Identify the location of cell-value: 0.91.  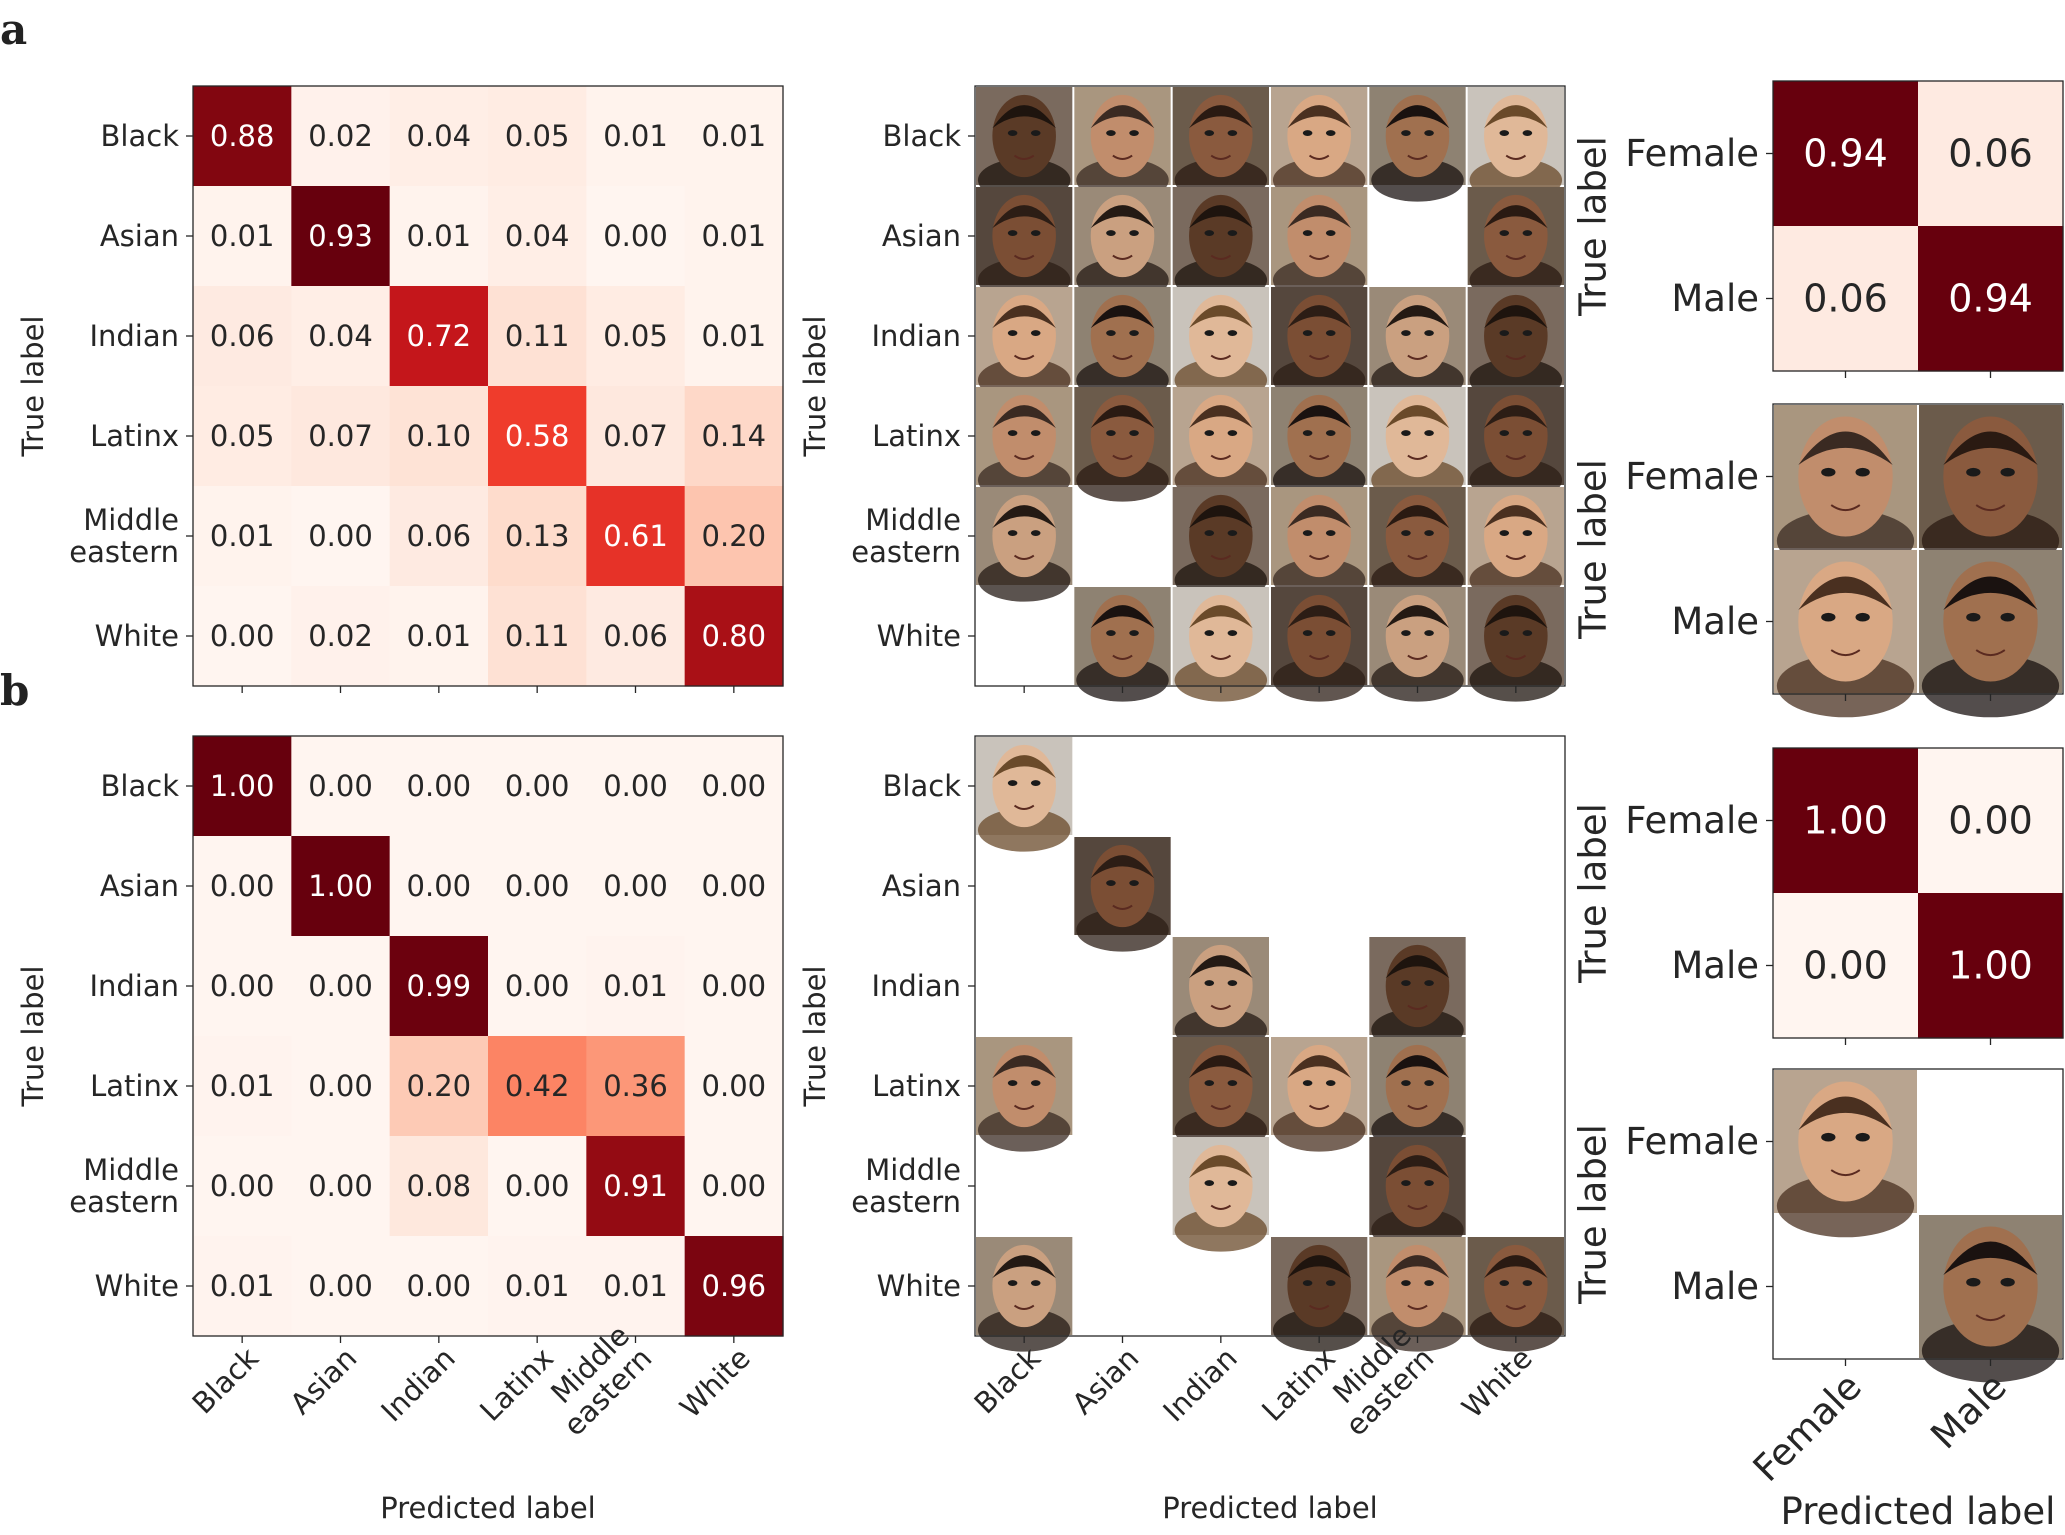
(635, 1186).